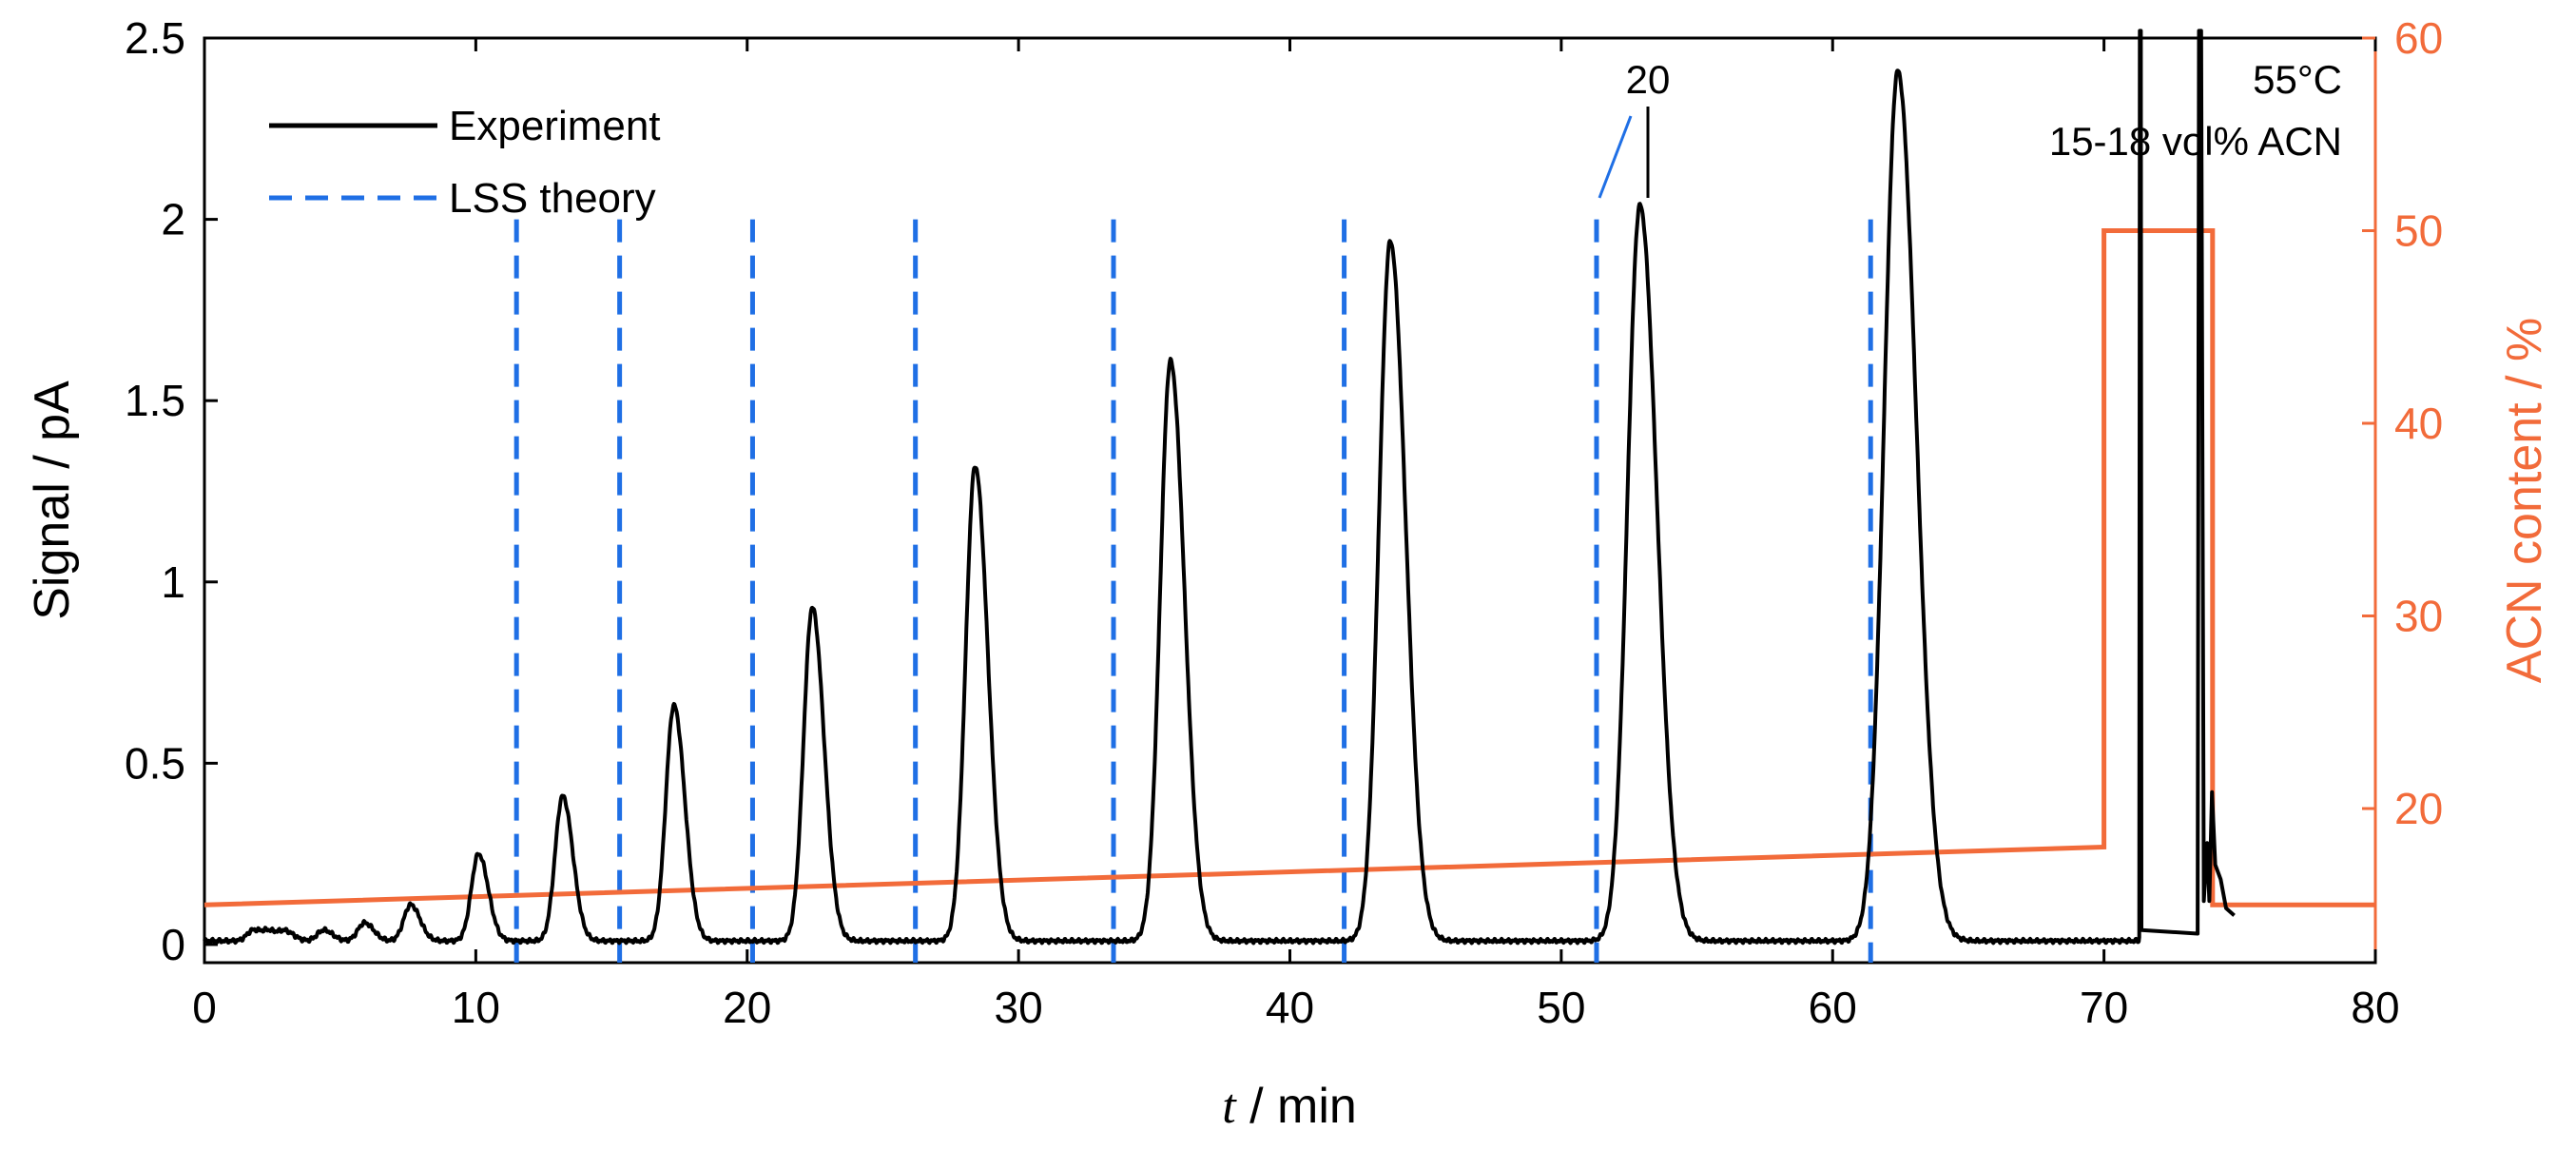 This screenshot has height=1151, width=2576. I want to click on y-tick-label: 2, so click(173, 219).